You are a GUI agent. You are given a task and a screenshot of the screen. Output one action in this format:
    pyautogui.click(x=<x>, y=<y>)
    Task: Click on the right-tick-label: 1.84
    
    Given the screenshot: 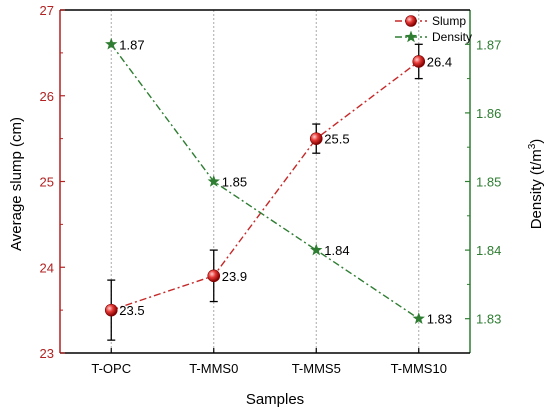 What is the action you would take?
    pyautogui.click(x=488, y=250)
    